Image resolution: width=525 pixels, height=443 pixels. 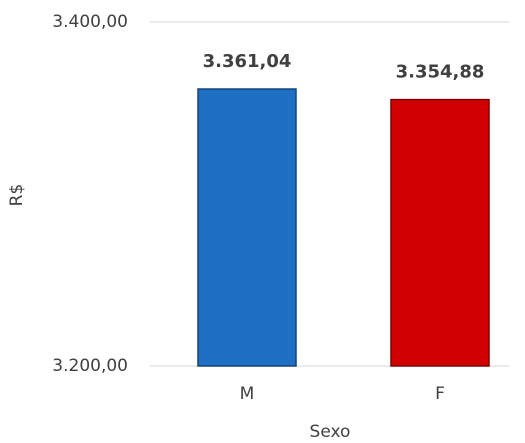 I want to click on x-tick-label: M, so click(x=247, y=394).